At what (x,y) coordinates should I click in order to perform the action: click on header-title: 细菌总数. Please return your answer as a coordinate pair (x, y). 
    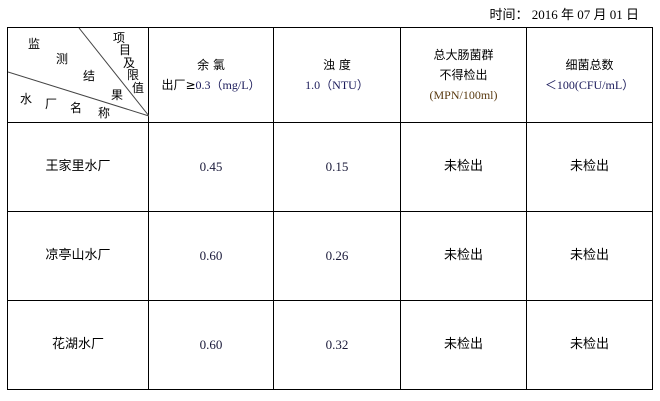
    Looking at the image, I should click on (589, 65).